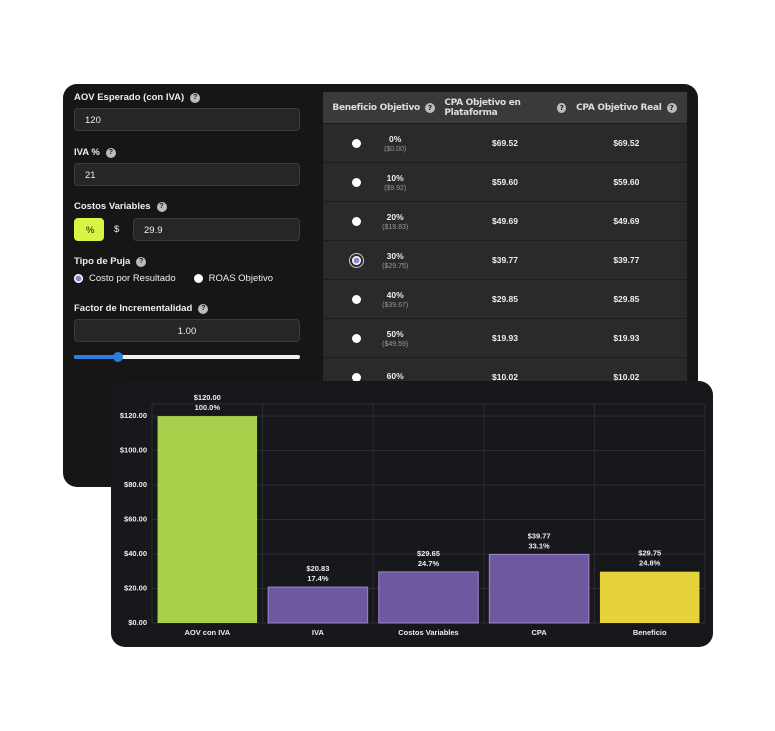 Image resolution: width=775 pixels, height=731 pixels. I want to click on cpa-real: $29.85, so click(626, 299).